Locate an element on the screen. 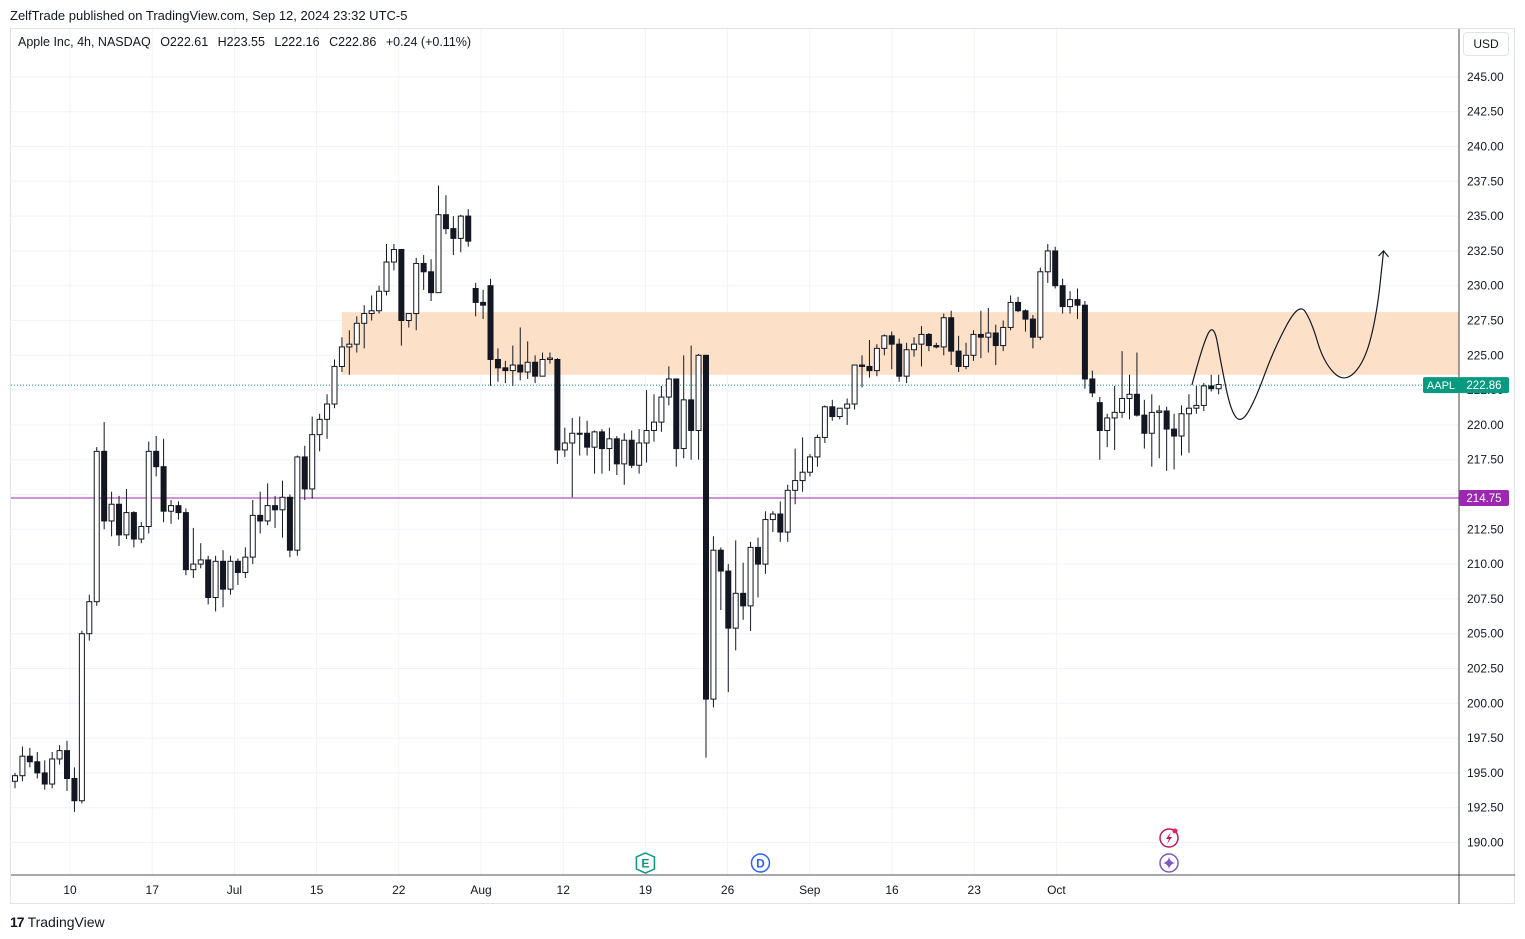  lightning-icon is located at coordinates (1169, 838).